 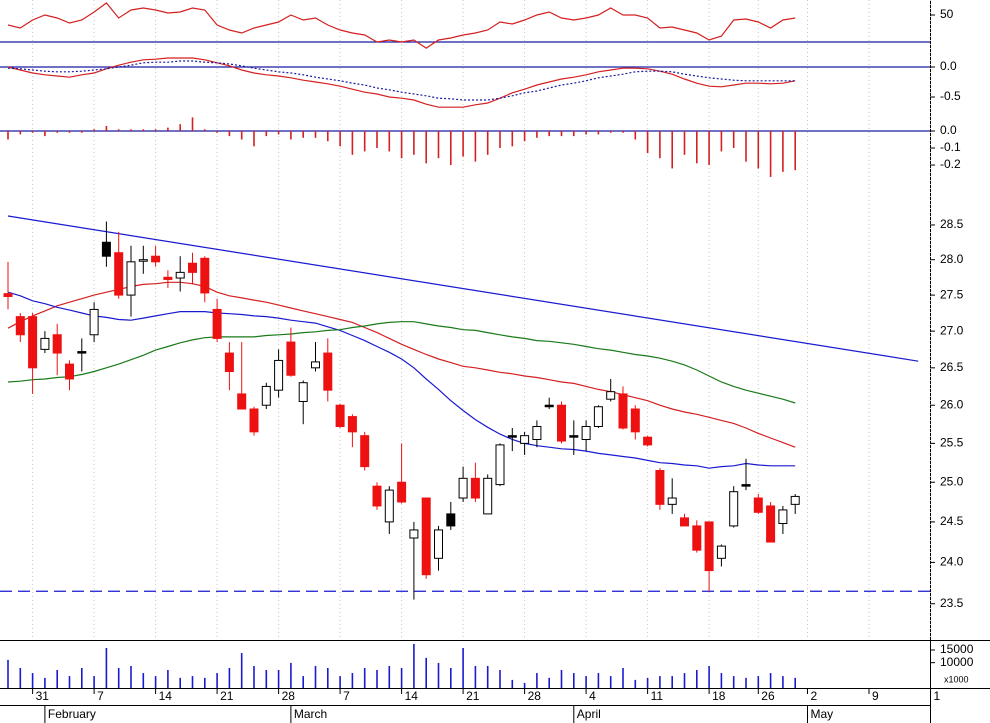 What do you see at coordinates (937, 696) in the screenshot?
I see `x-tick-label: 1` at bounding box center [937, 696].